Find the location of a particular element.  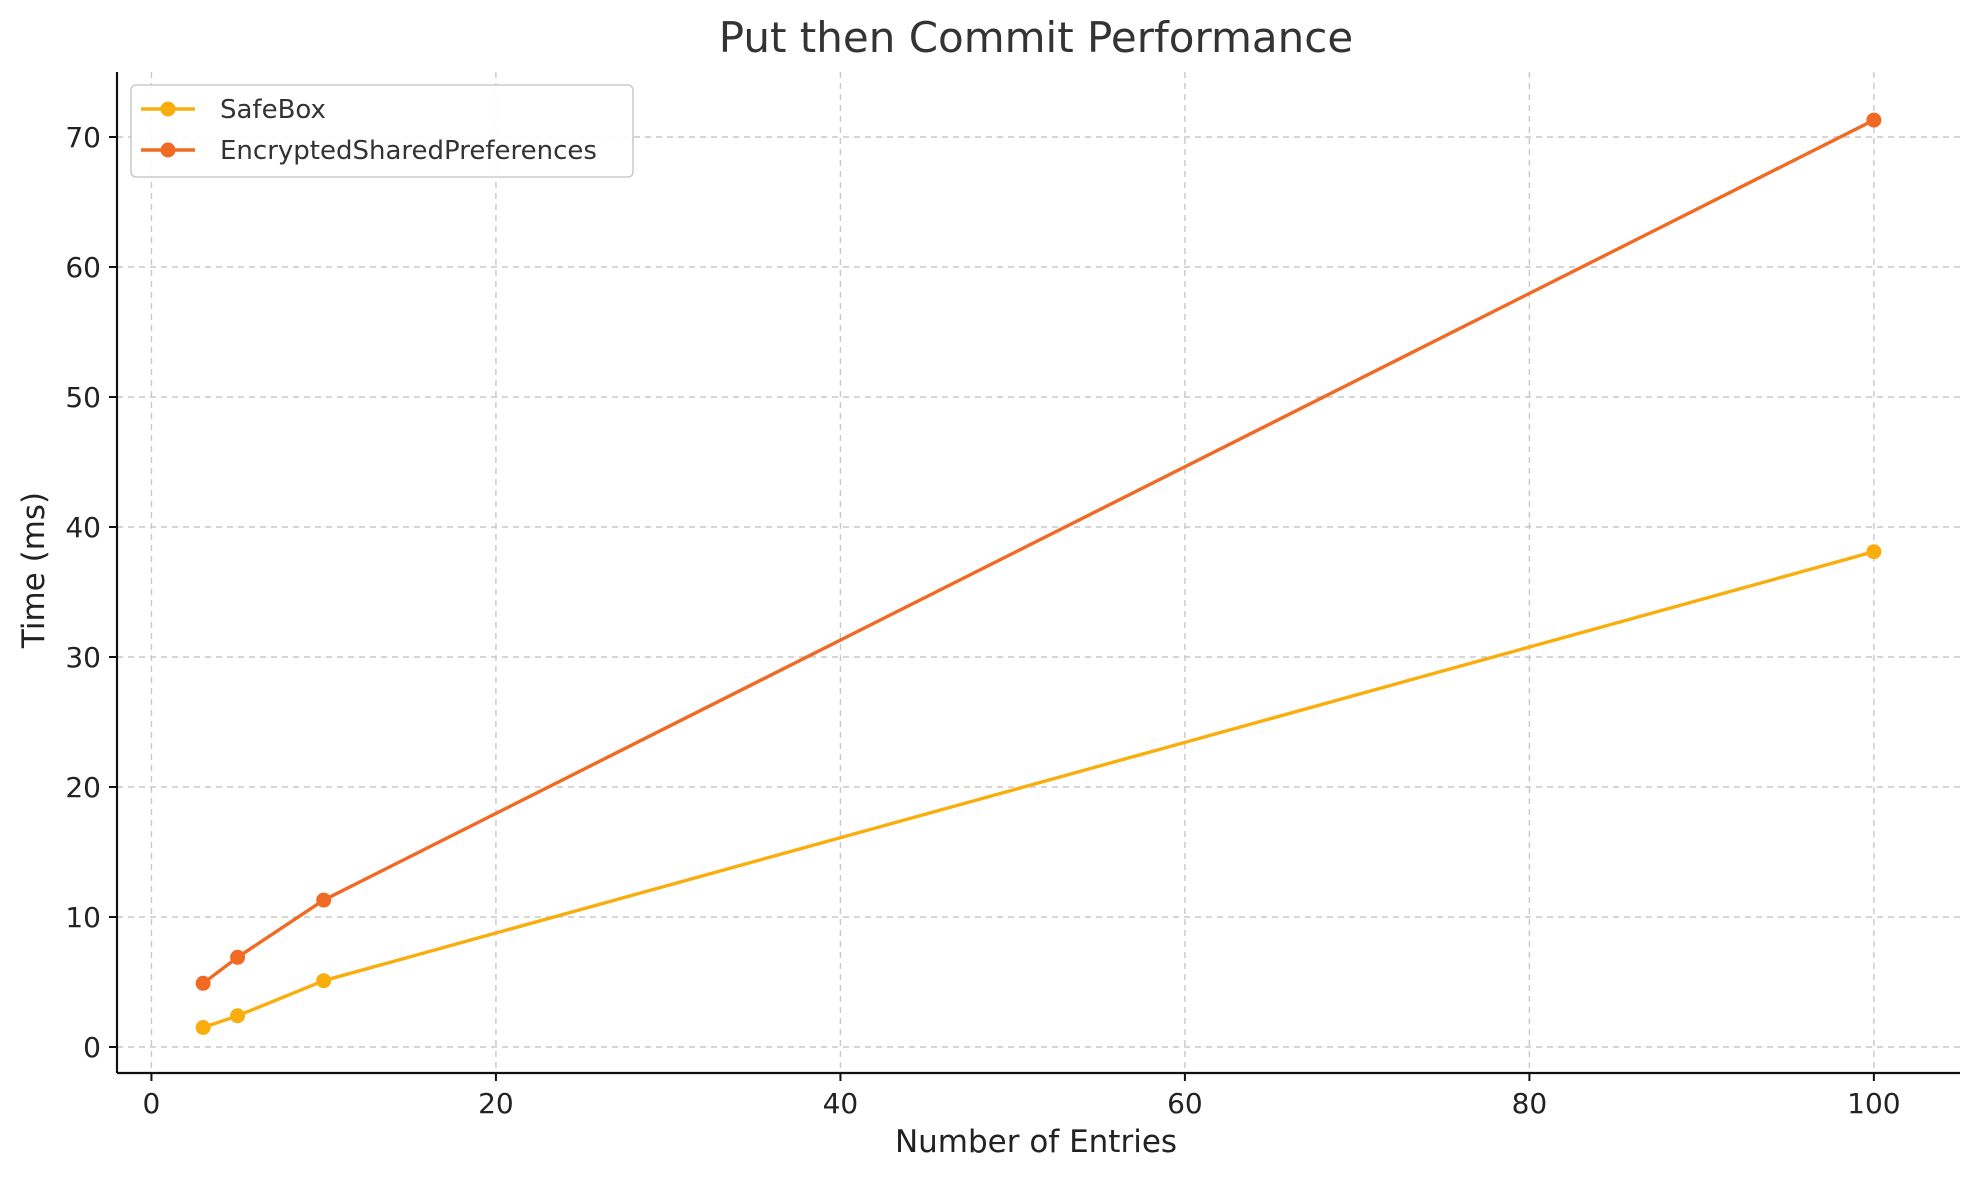

x-tick-label: 100 is located at coordinates (1873, 1103).